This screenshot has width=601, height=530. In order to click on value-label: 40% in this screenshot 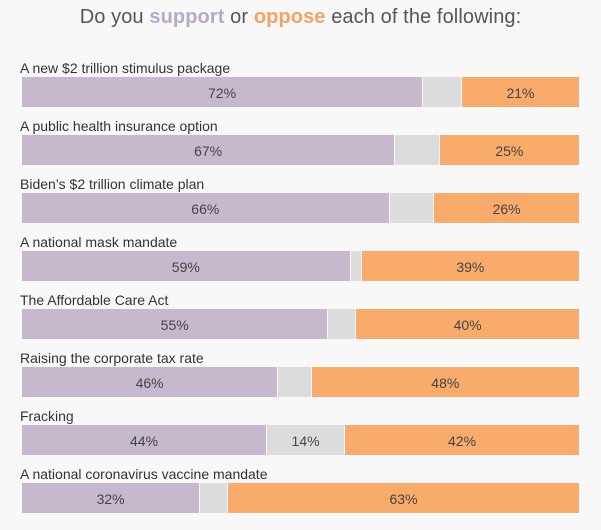, I will do `click(467, 325)`.